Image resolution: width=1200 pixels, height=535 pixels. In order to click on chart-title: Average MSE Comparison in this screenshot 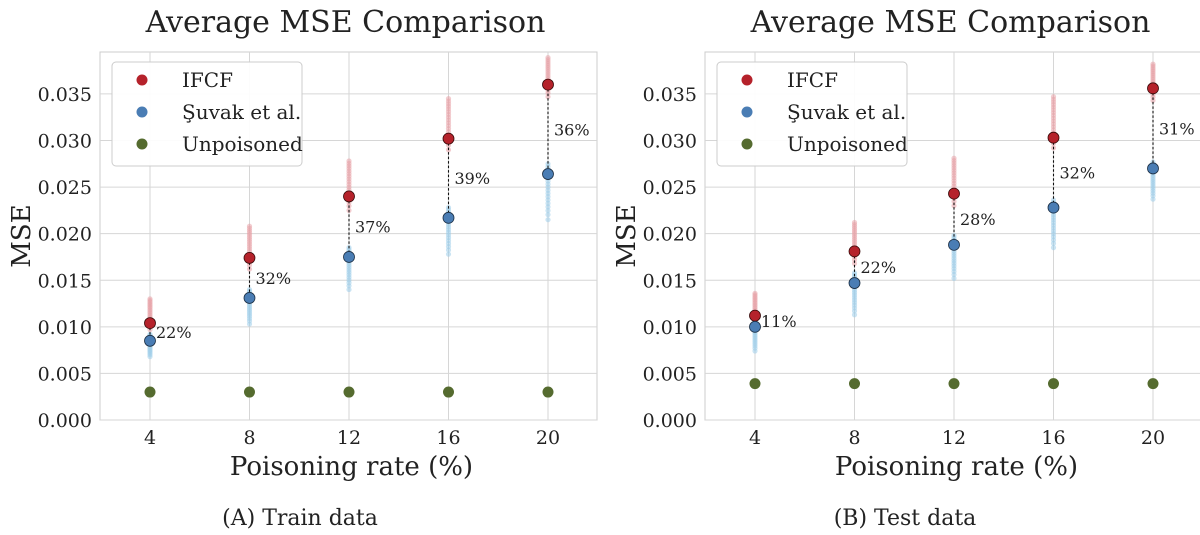, I will do `click(345, 22)`.